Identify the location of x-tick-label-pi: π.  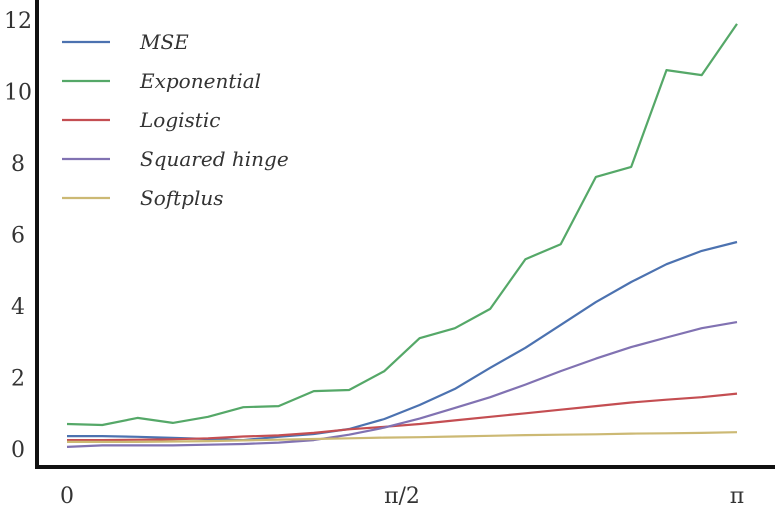
(737, 496).